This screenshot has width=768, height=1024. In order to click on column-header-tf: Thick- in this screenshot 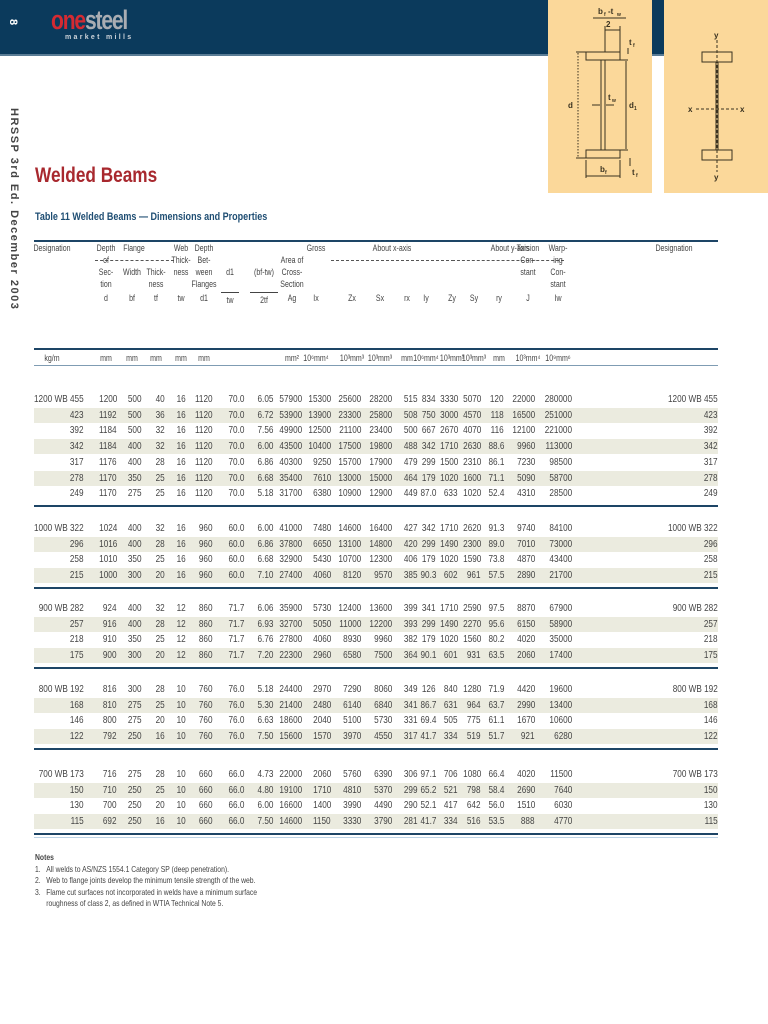, I will do `click(156, 272)`.